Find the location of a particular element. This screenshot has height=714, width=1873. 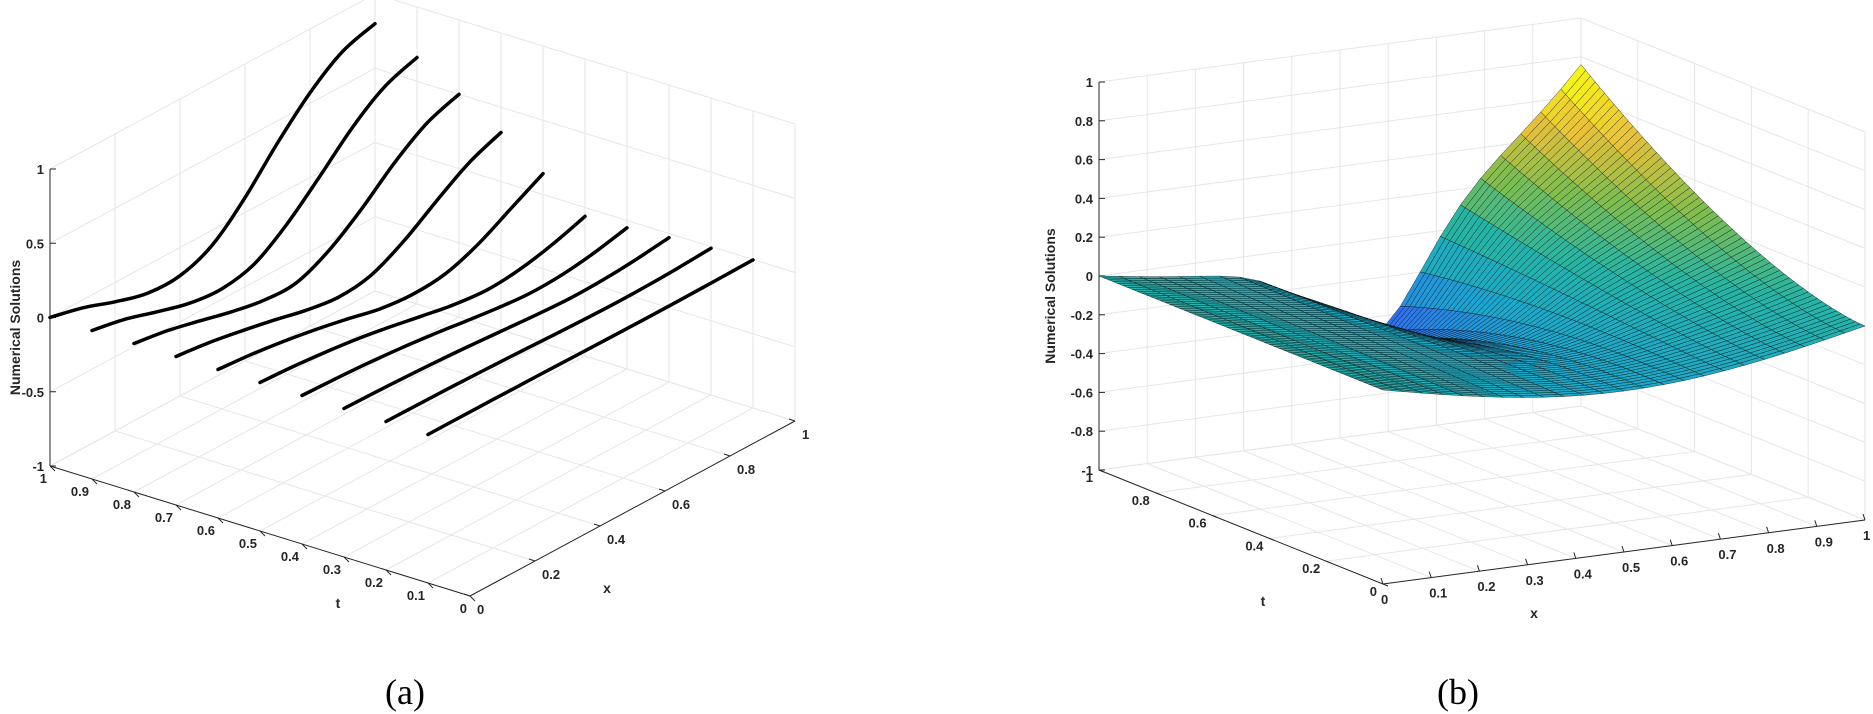

panel-a-t-tick-label: 0.1 is located at coordinates (416, 595).